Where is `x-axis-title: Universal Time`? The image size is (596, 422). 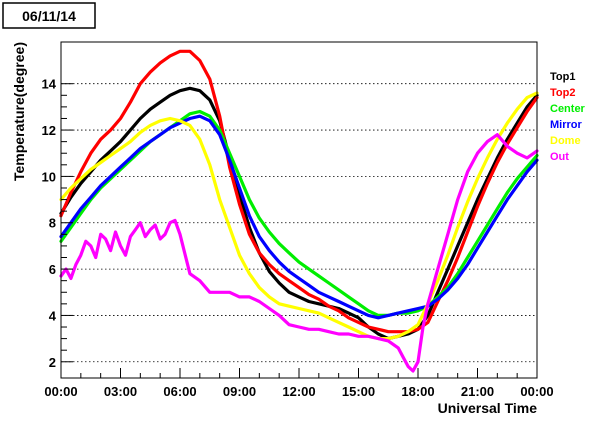
x-axis-title: Universal Time is located at coordinates (488, 408).